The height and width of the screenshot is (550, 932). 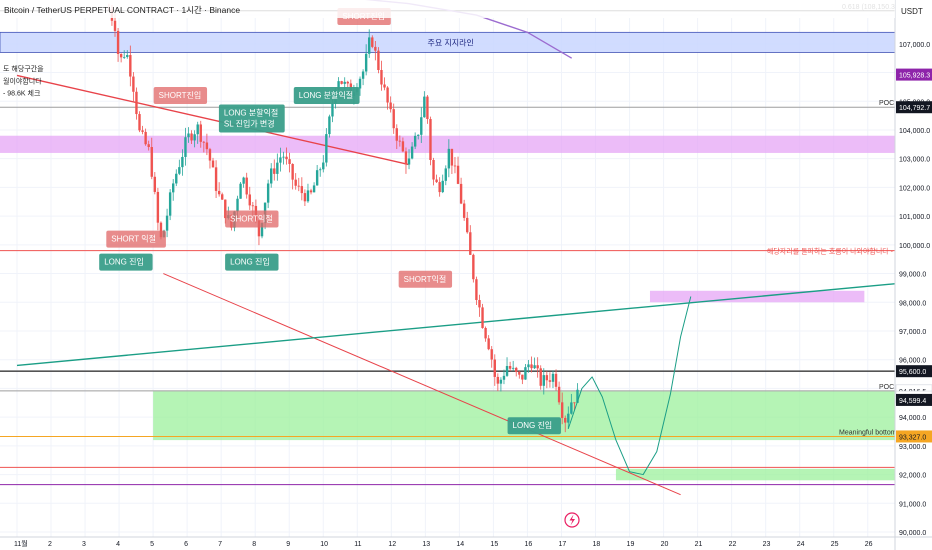 I want to click on x-tick-label: 5, so click(x=152, y=544).